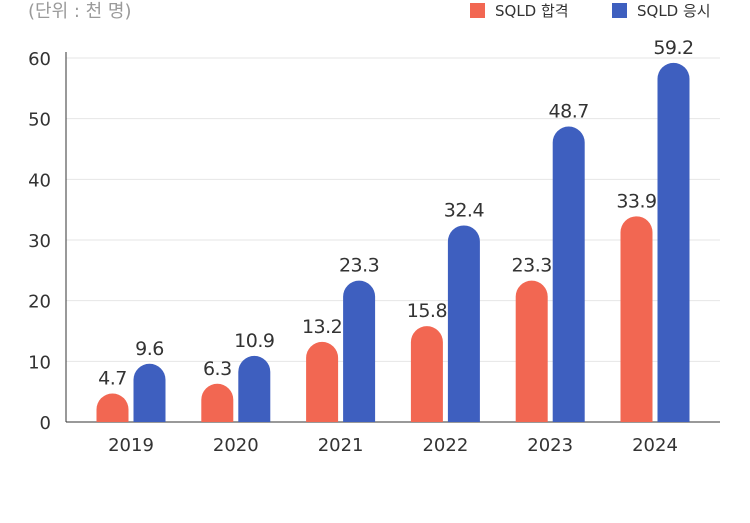 The width and height of the screenshot is (750, 523). Describe the element at coordinates (674, 10) in the screenshot. I see `legend-label-applied: SQLD 응시` at that location.